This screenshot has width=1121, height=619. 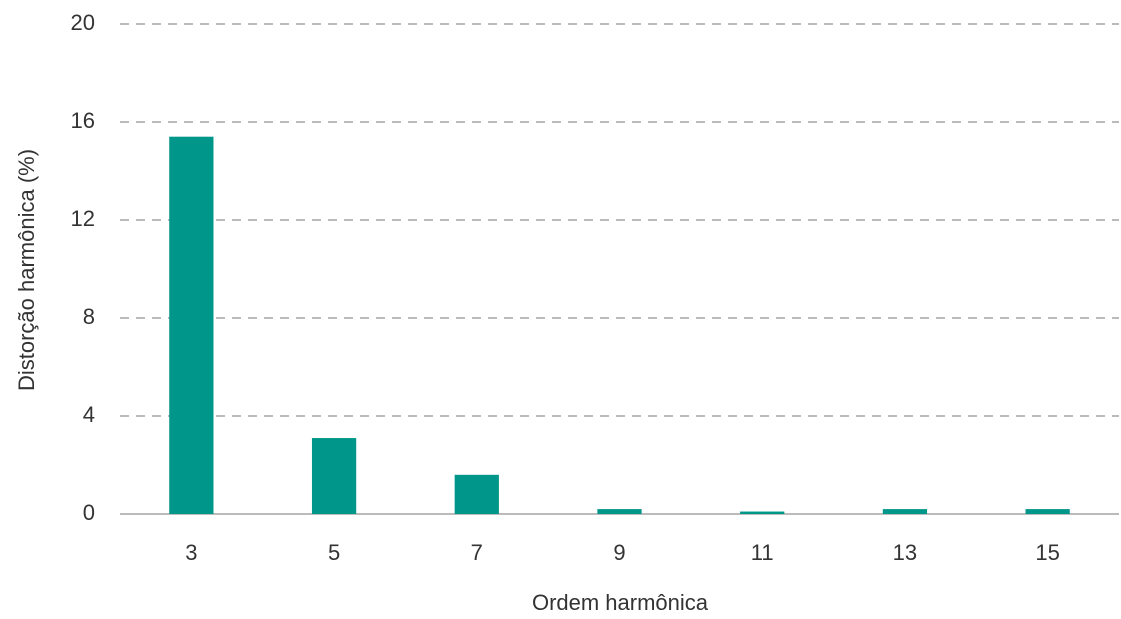 What do you see at coordinates (89, 316) in the screenshot?
I see `y-tick-label: 8` at bounding box center [89, 316].